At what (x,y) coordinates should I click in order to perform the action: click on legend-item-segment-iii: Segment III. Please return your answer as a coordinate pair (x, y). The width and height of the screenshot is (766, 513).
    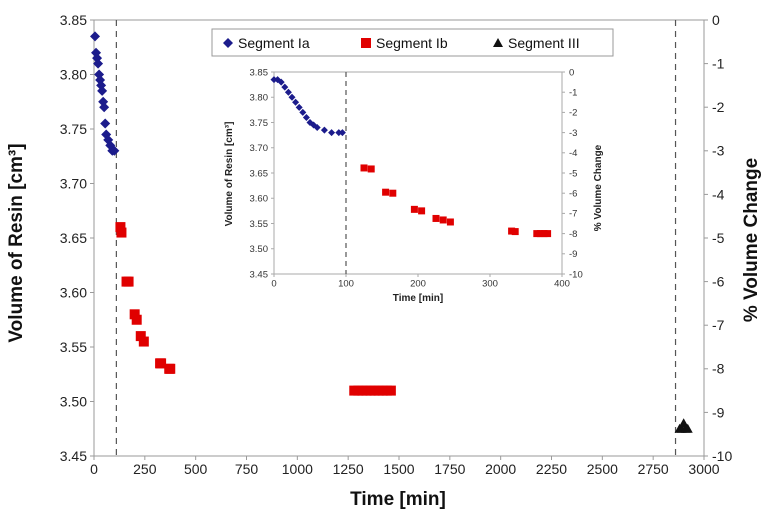
    Looking at the image, I should click on (536, 43).